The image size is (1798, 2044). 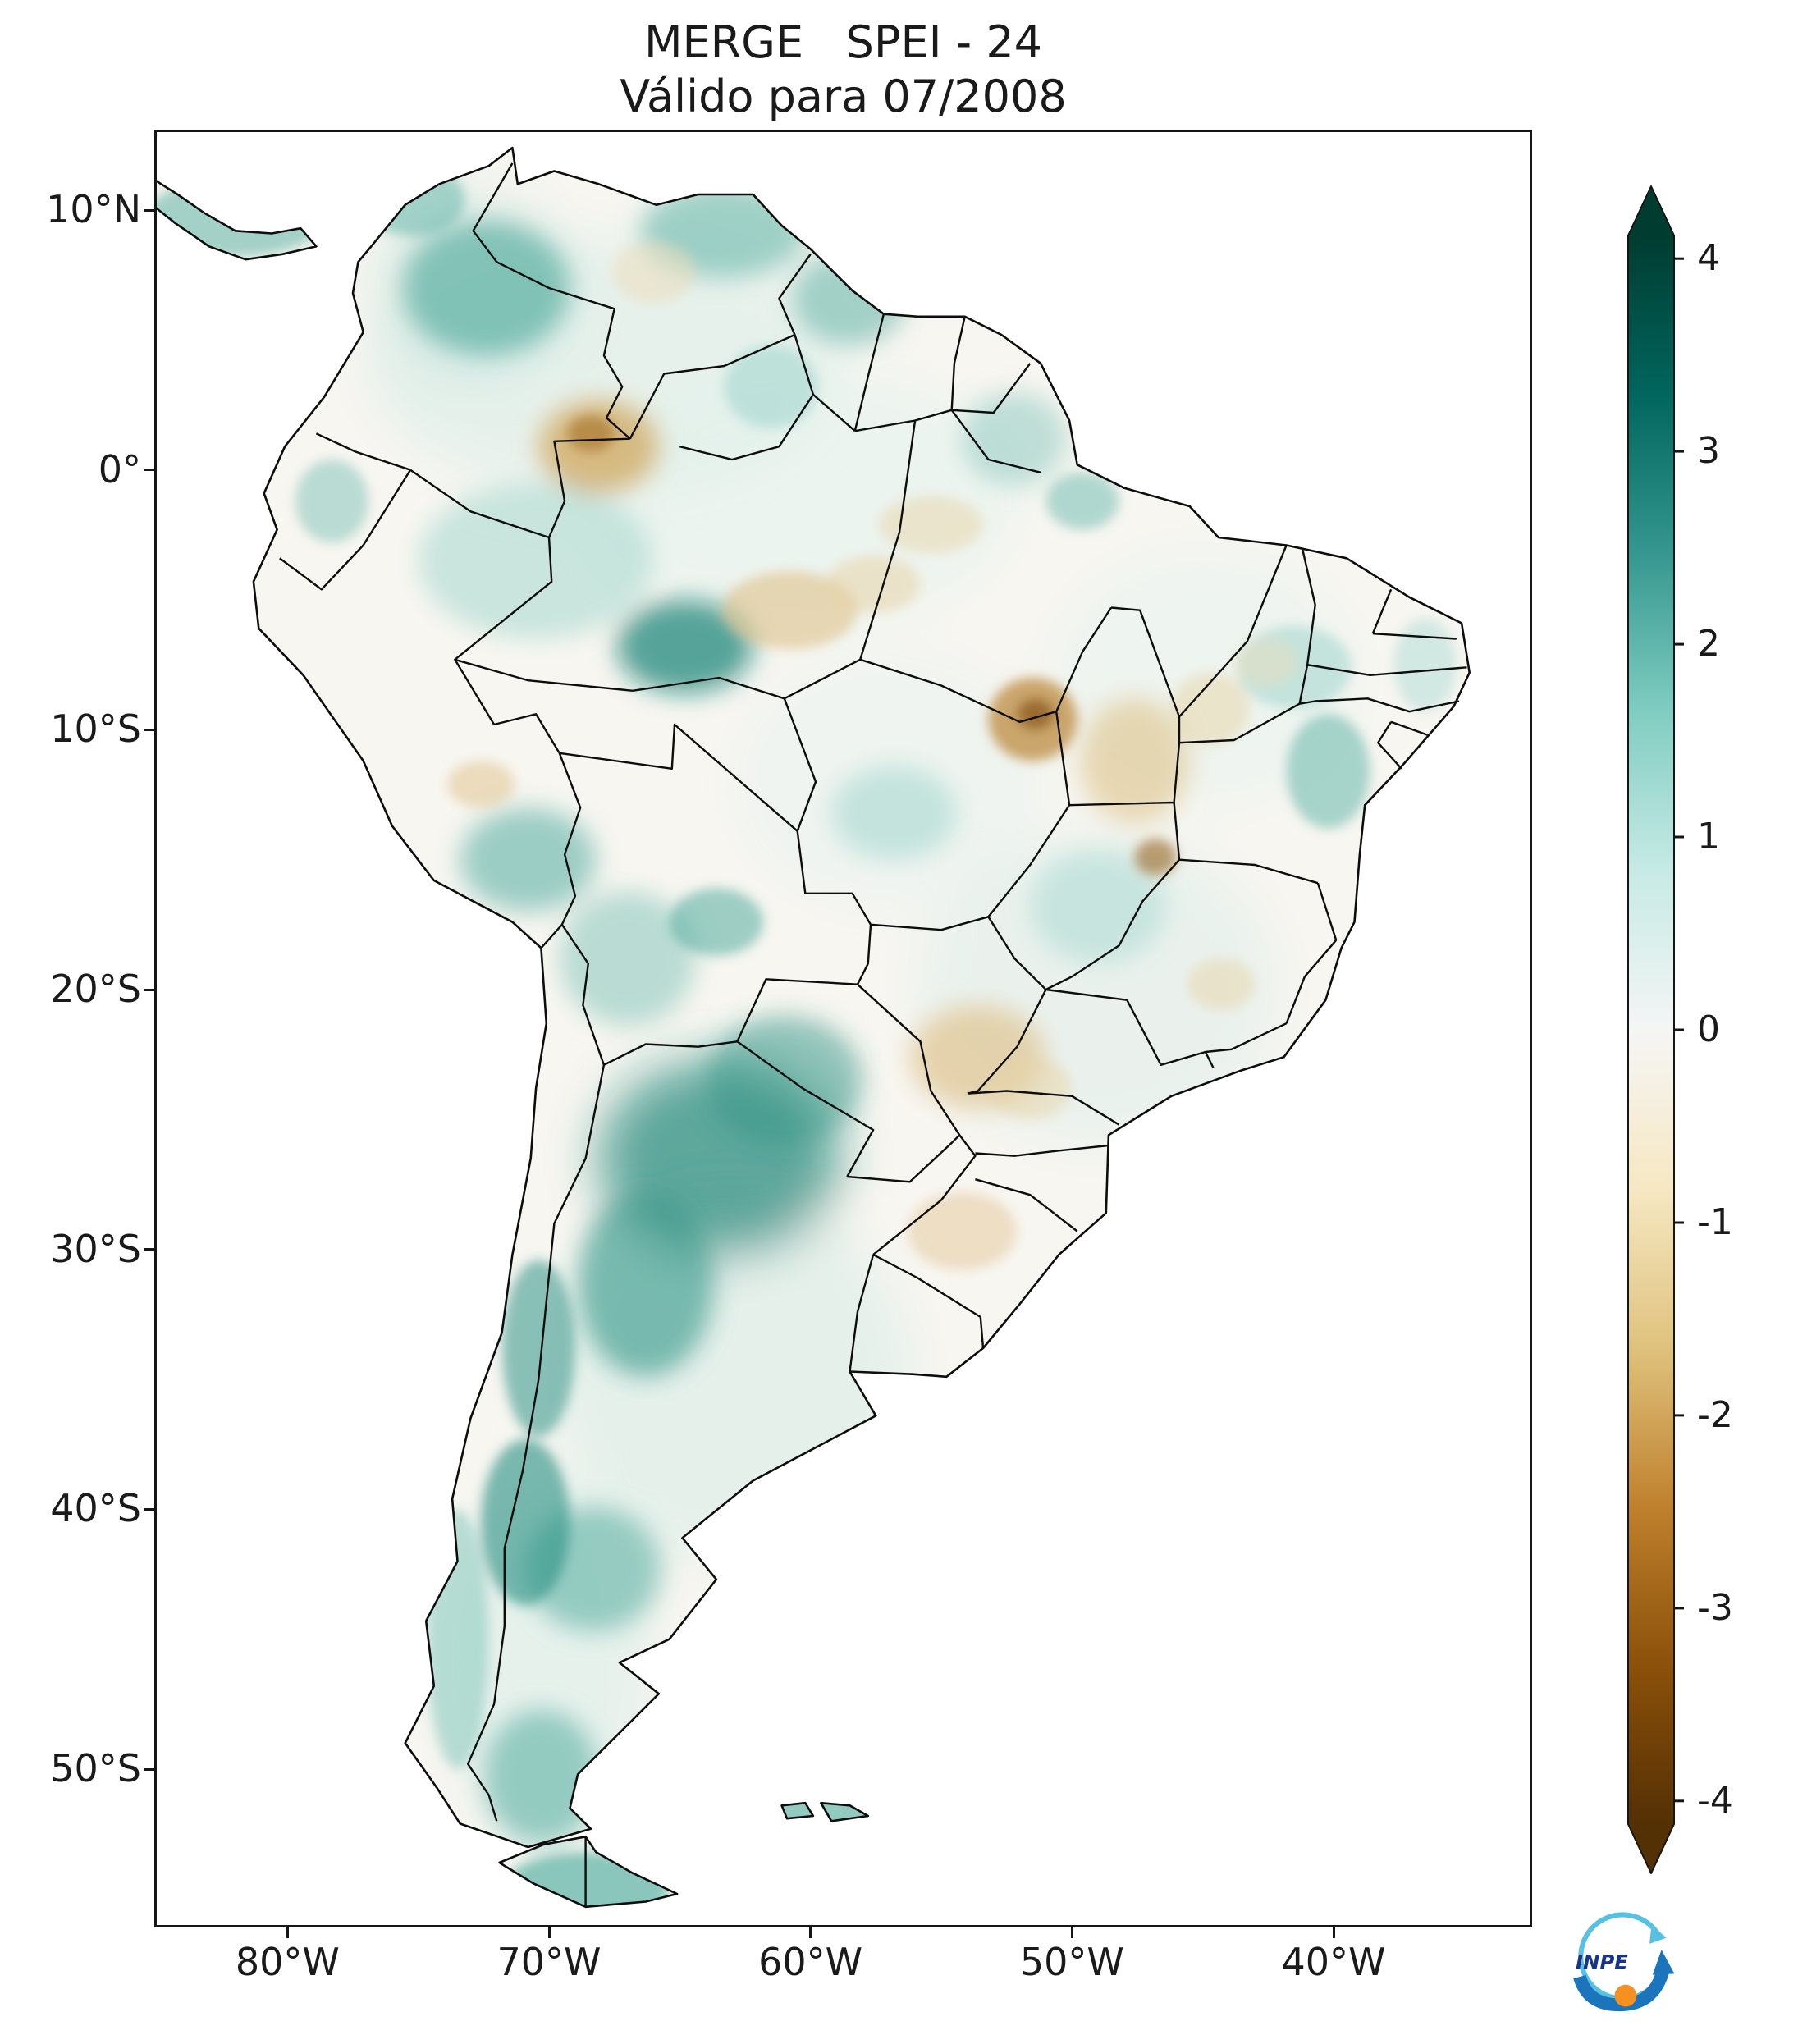 What do you see at coordinates (1708, 1029) in the screenshot?
I see `colorbar-tick-label: 0` at bounding box center [1708, 1029].